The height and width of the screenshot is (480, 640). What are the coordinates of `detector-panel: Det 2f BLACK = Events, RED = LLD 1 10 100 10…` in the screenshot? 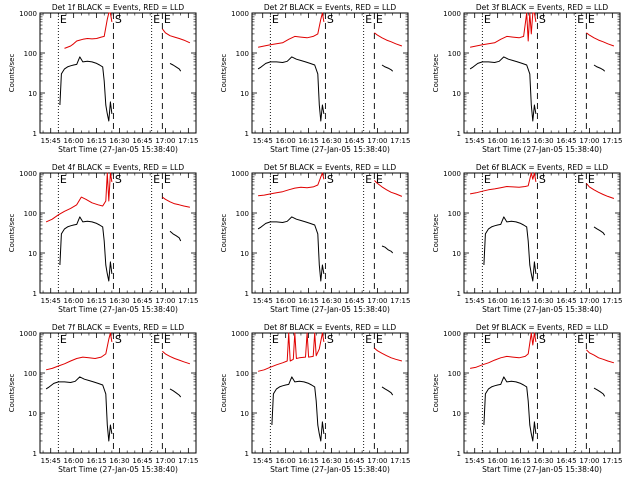 It's located at (315, 78).